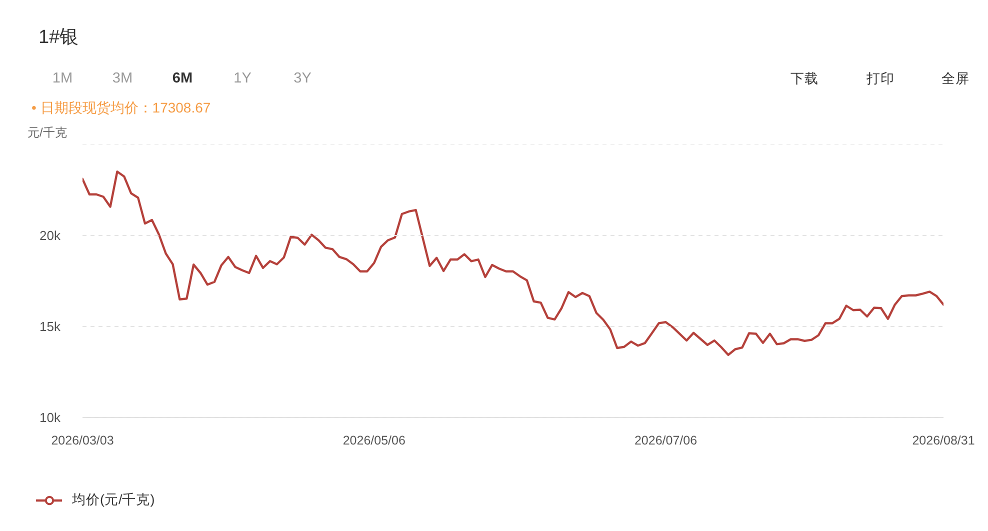  Describe the element at coordinates (956, 78) in the screenshot. I see `text: 全屏` at that location.